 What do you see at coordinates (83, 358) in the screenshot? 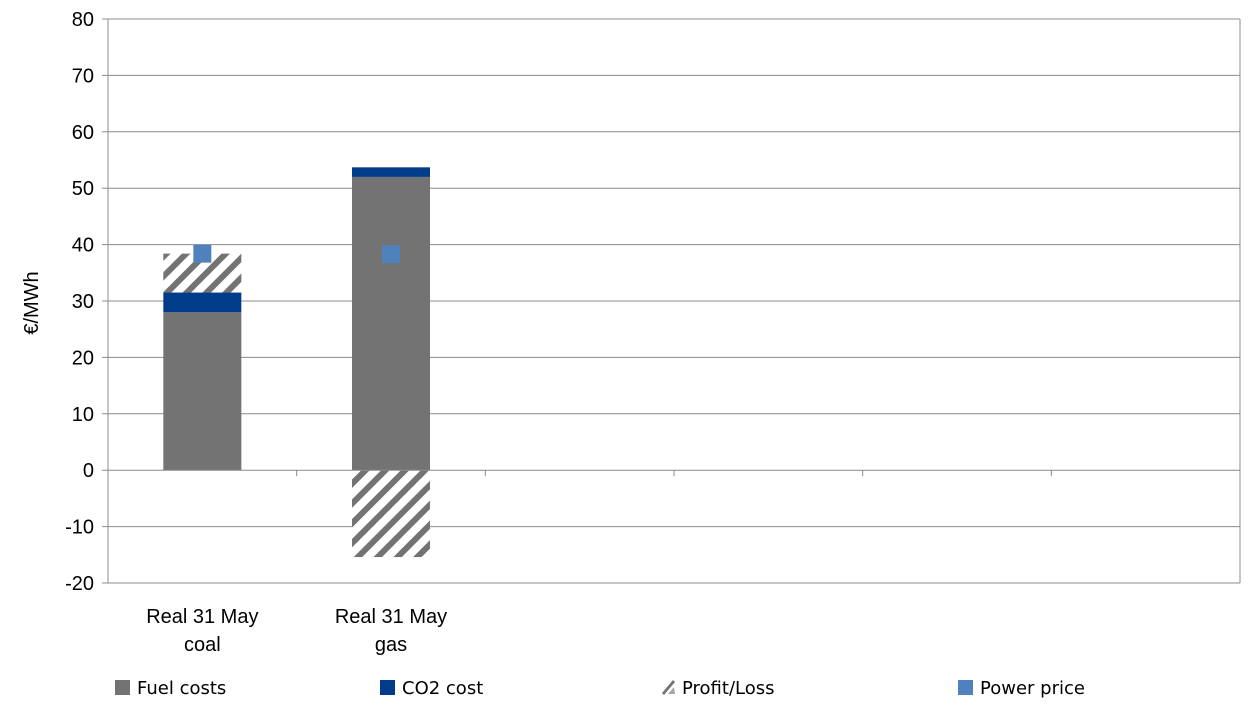
I see `y-tick-label: 20` at bounding box center [83, 358].